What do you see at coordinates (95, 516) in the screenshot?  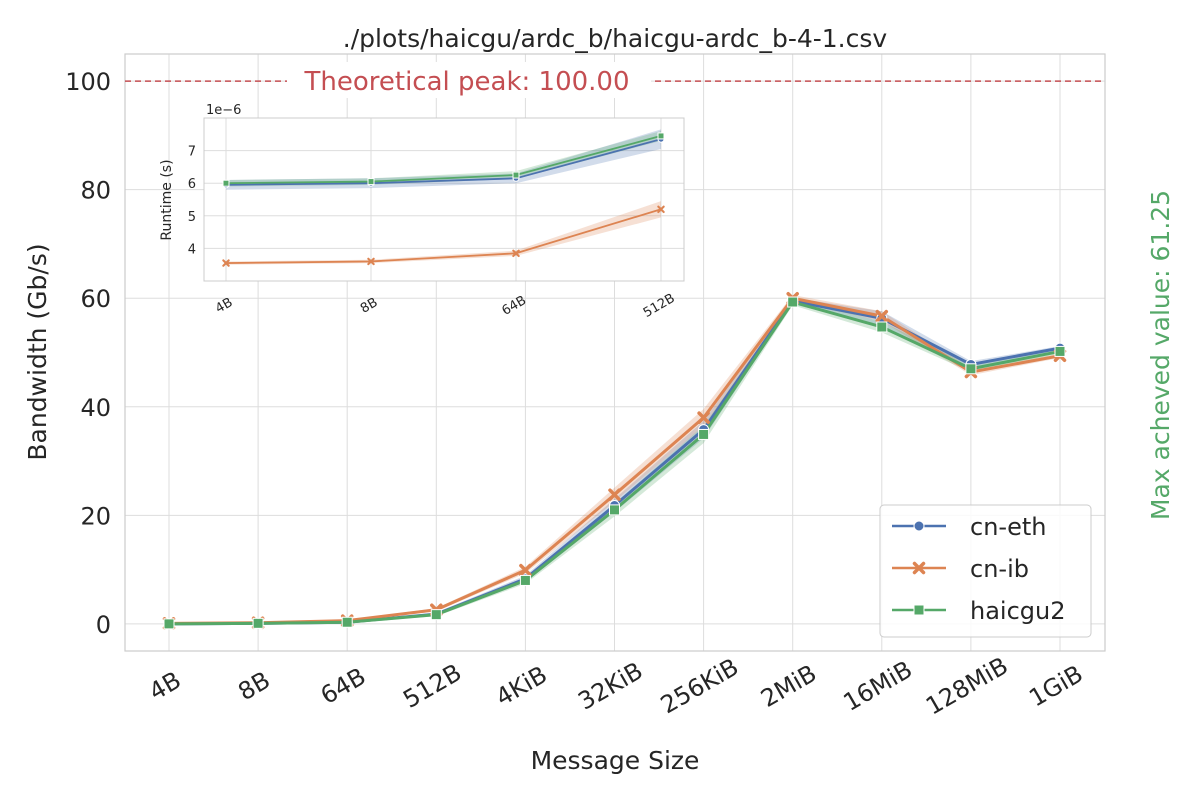 I see `y-tick-label: 20` at bounding box center [95, 516].